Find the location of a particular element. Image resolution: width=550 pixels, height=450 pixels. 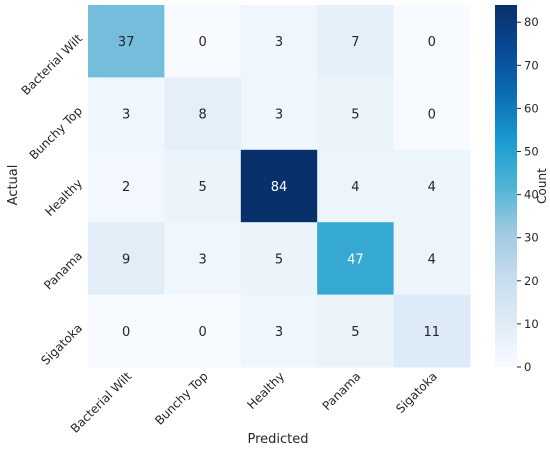

cell-value-label: 11 is located at coordinates (432, 332).